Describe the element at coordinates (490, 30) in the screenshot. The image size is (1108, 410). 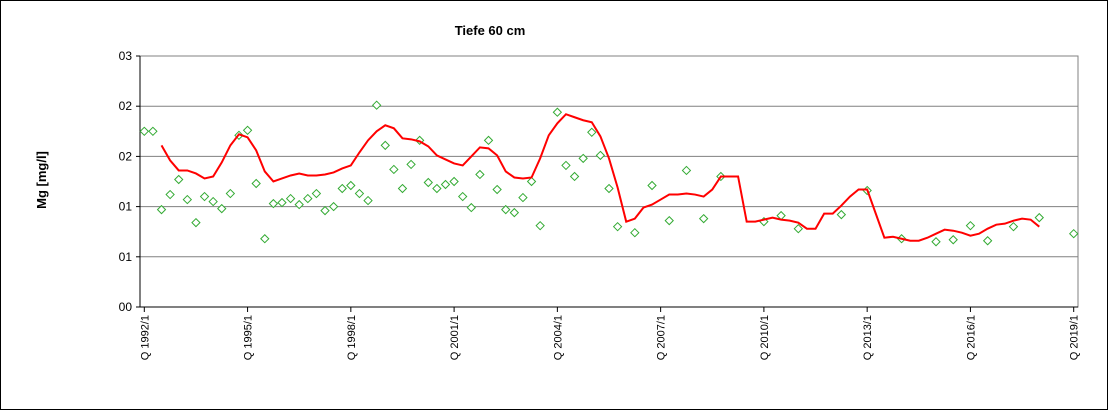
I see `chart-title: Tiefe 60 cm` at that location.